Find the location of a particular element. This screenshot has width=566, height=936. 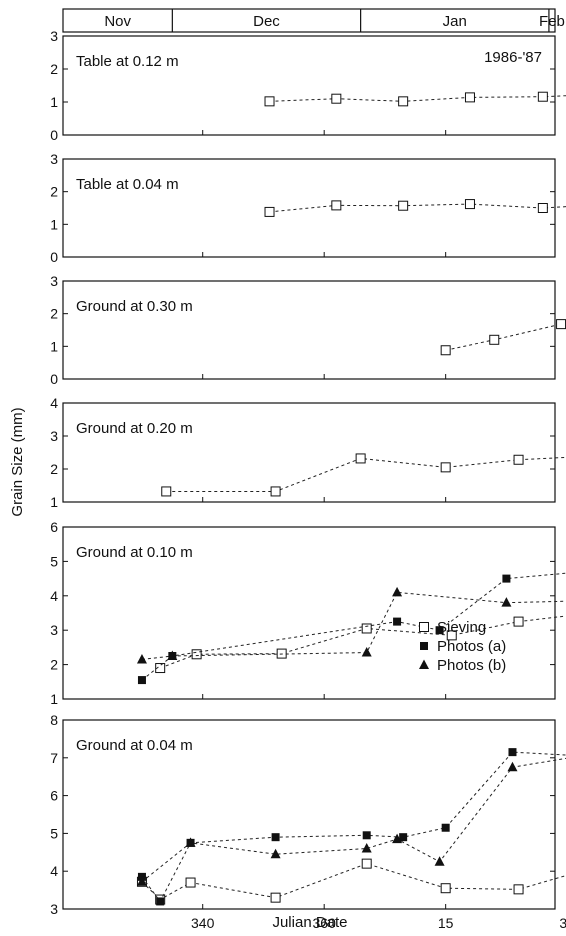

month-label: Nov is located at coordinates (117, 21).